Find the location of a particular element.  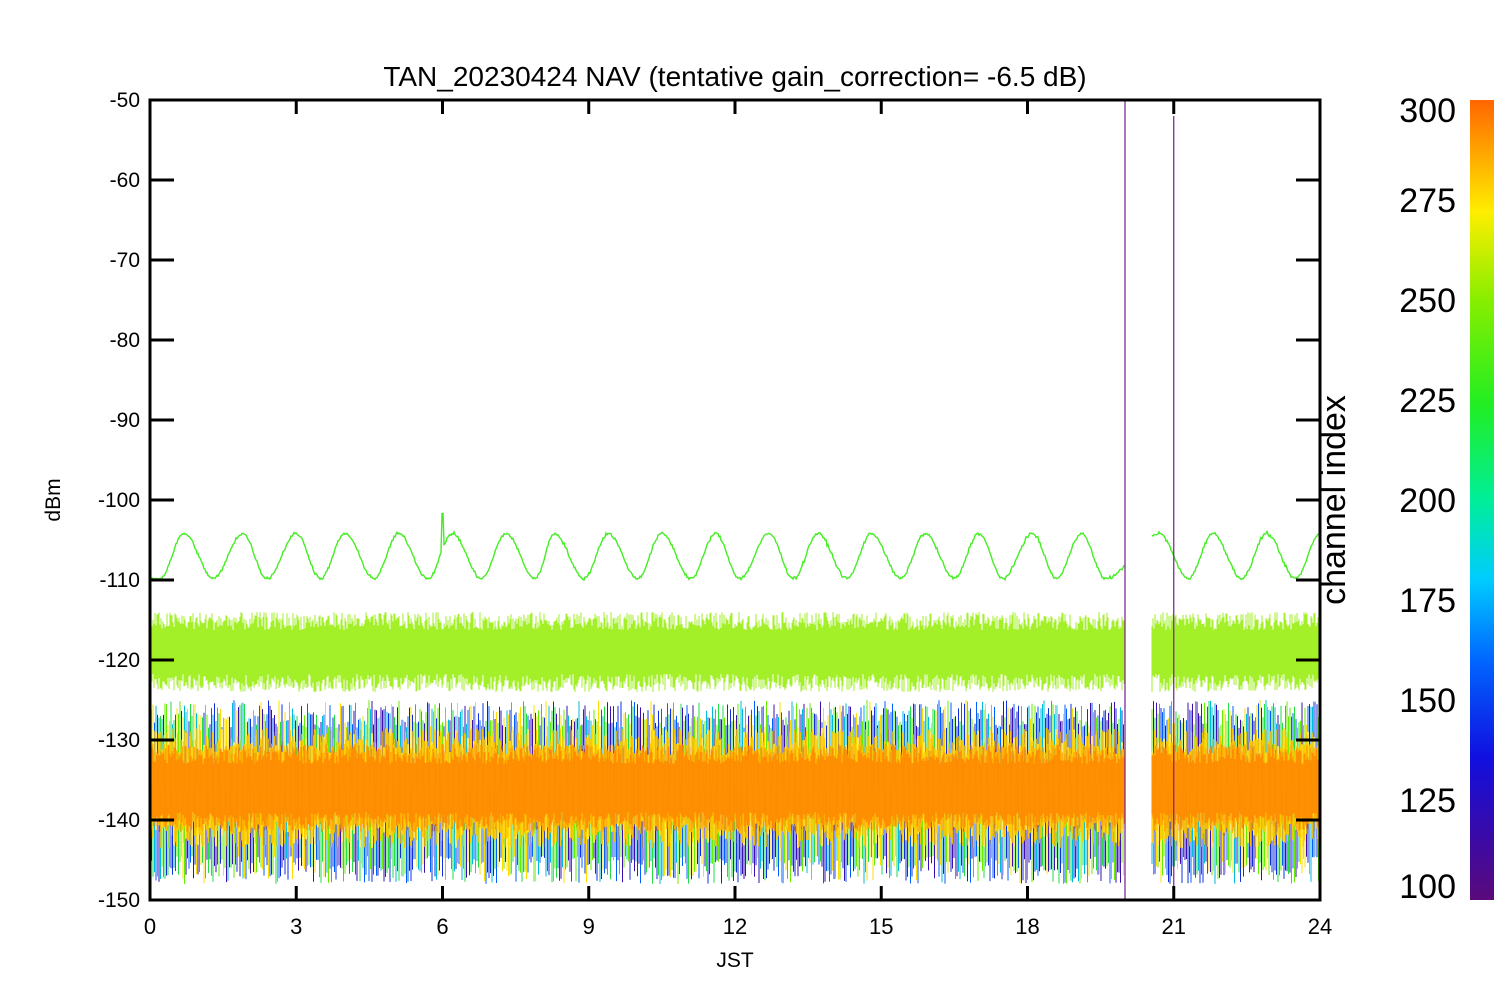

colorbar-tick-label: 100 is located at coordinates (1427, 887).